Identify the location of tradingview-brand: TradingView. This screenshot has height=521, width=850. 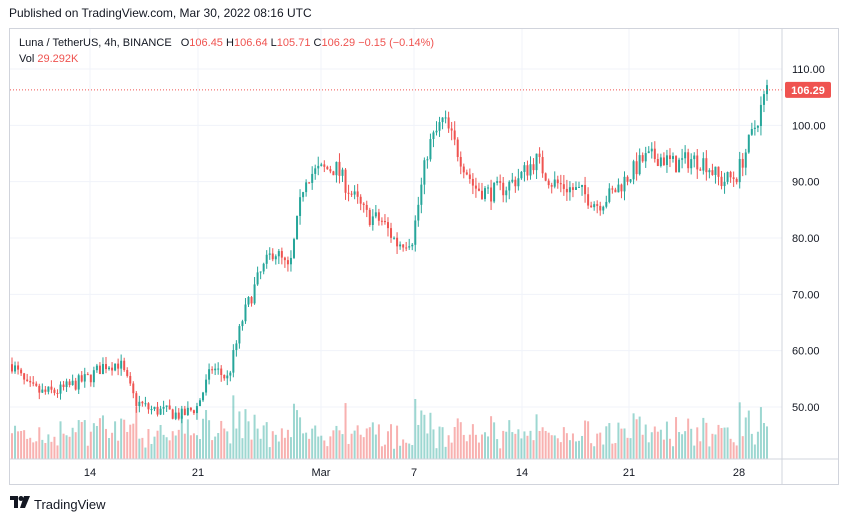
(70, 504).